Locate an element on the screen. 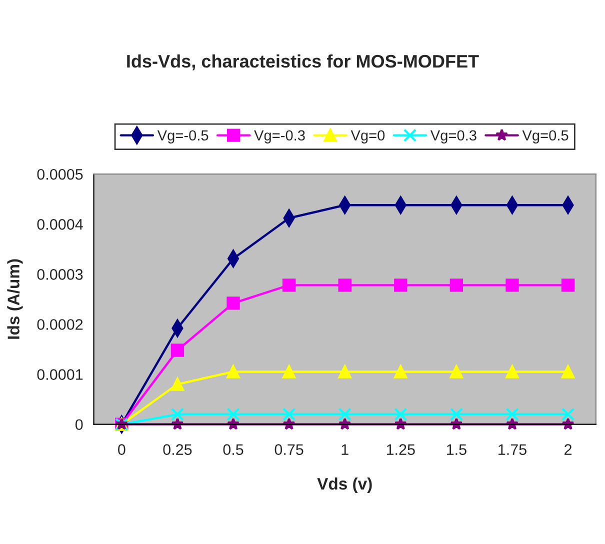  x-tick-label: 0.75 is located at coordinates (289, 449).